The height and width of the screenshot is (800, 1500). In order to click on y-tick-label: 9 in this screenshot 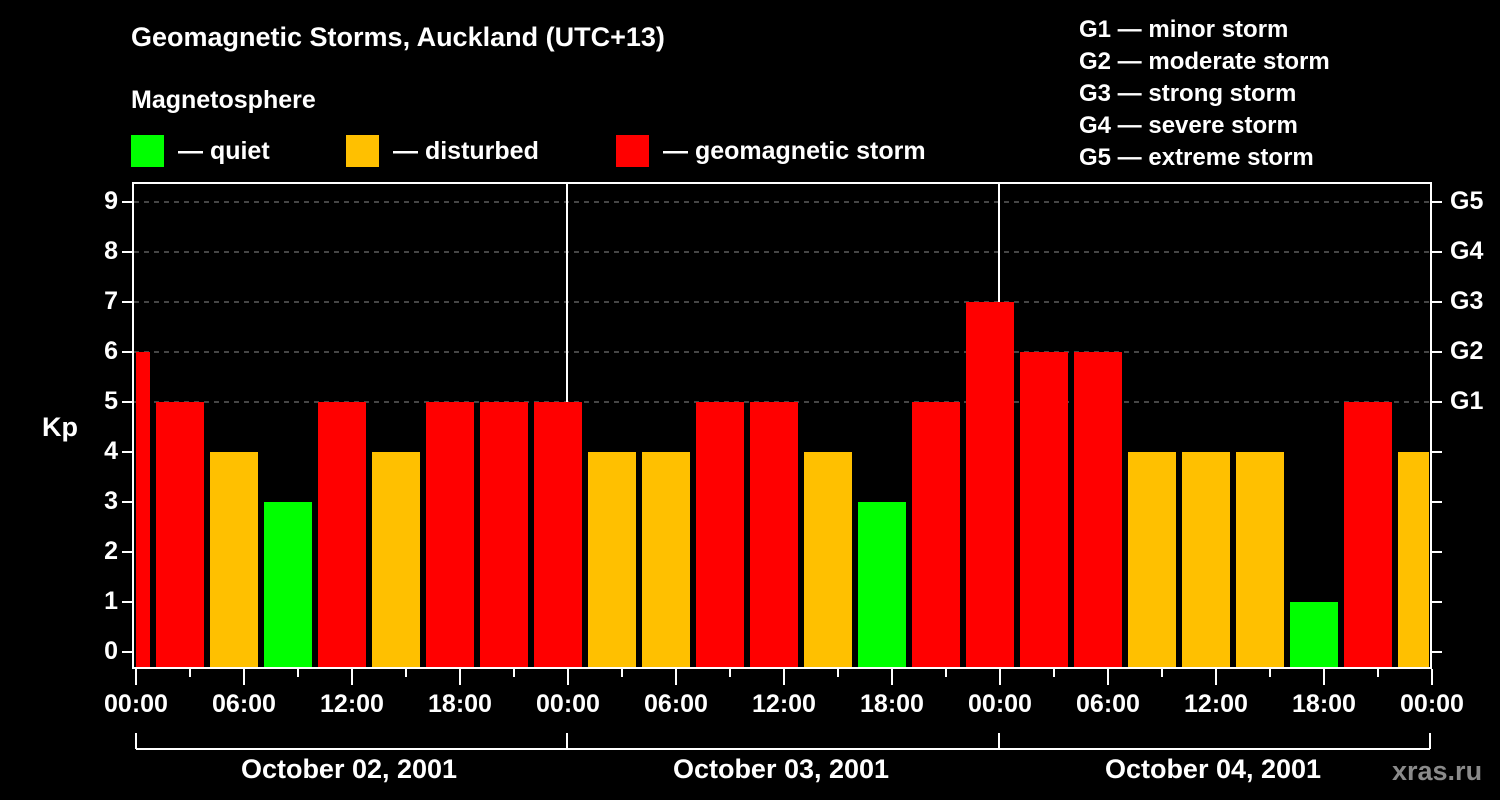, I will do `click(111, 201)`.